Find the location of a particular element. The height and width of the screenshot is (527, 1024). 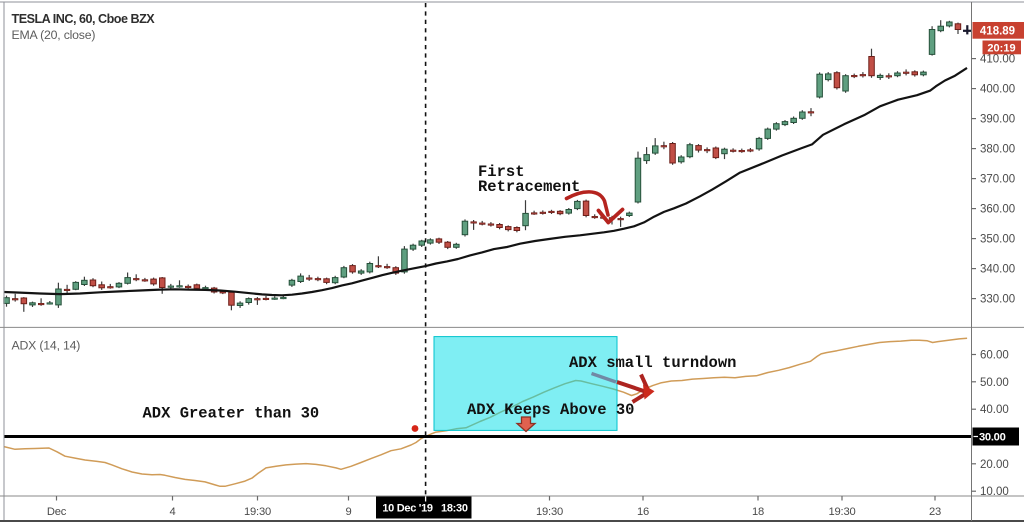

svg-text: 10 Dec '19 18:30 is located at coordinates (424, 509).